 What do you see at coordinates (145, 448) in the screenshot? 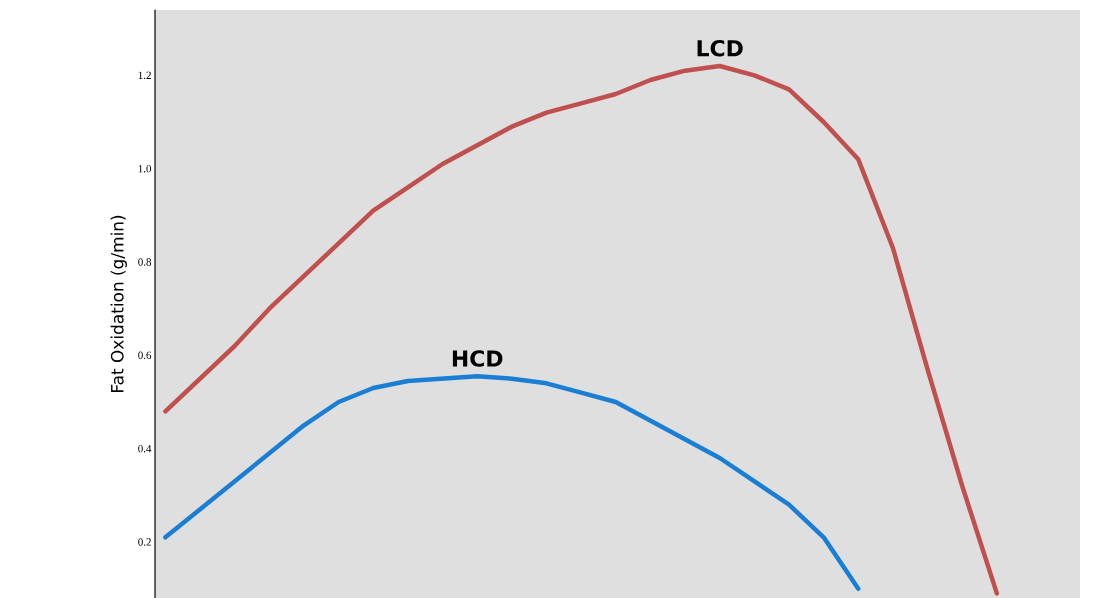
I see `y-tick-label: 0.4` at bounding box center [145, 448].